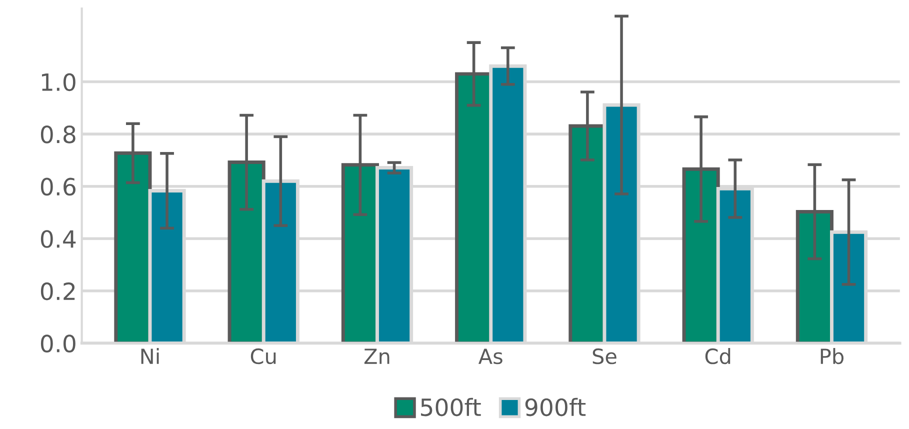 The height and width of the screenshot is (429, 909). What do you see at coordinates (717, 356) in the screenshot?
I see `x-tick-label: Cd` at bounding box center [717, 356].